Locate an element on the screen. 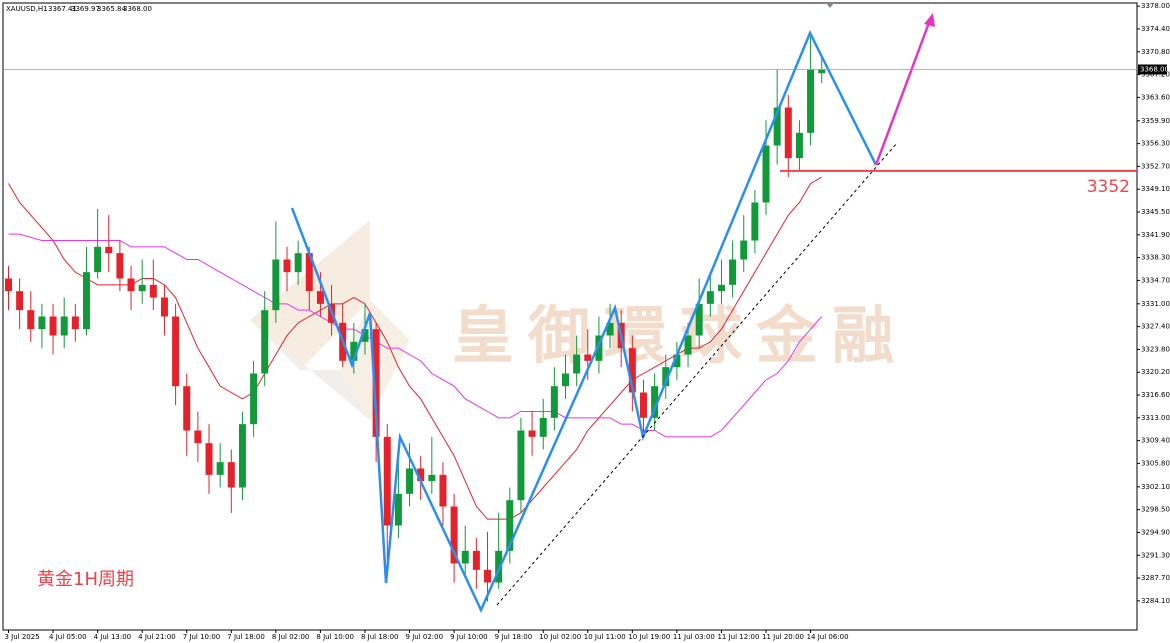 Image resolution: width=1170 pixels, height=643 pixels. current-price-label: 3368.00 is located at coordinates (1154, 70).